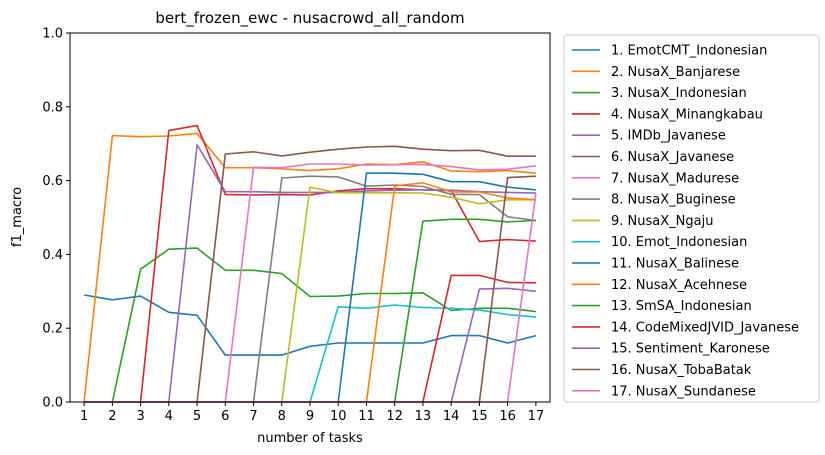  Describe the element at coordinates (52, 181) in the screenshot. I see `y-tick-label: 0.6` at that location.